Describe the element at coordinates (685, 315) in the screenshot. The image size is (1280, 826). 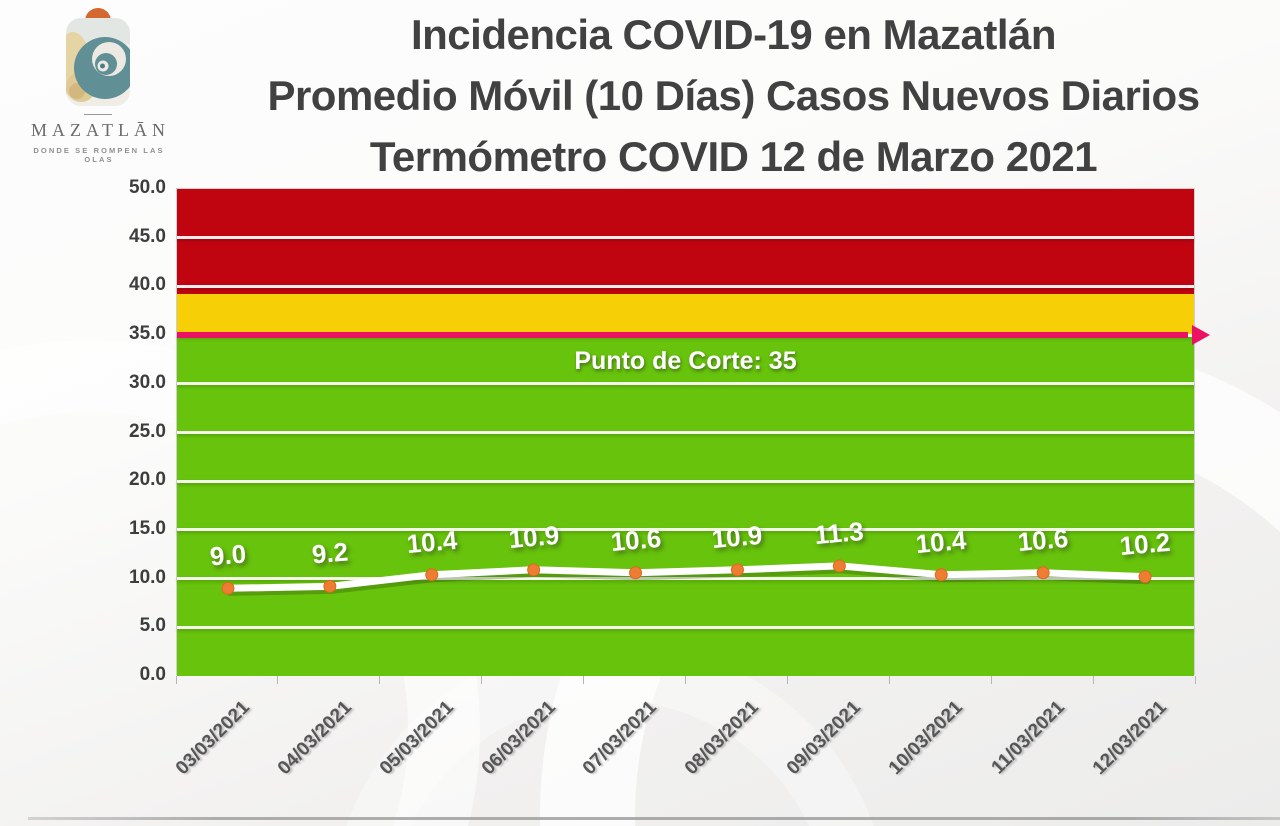
I see `zone-amarillo` at that location.